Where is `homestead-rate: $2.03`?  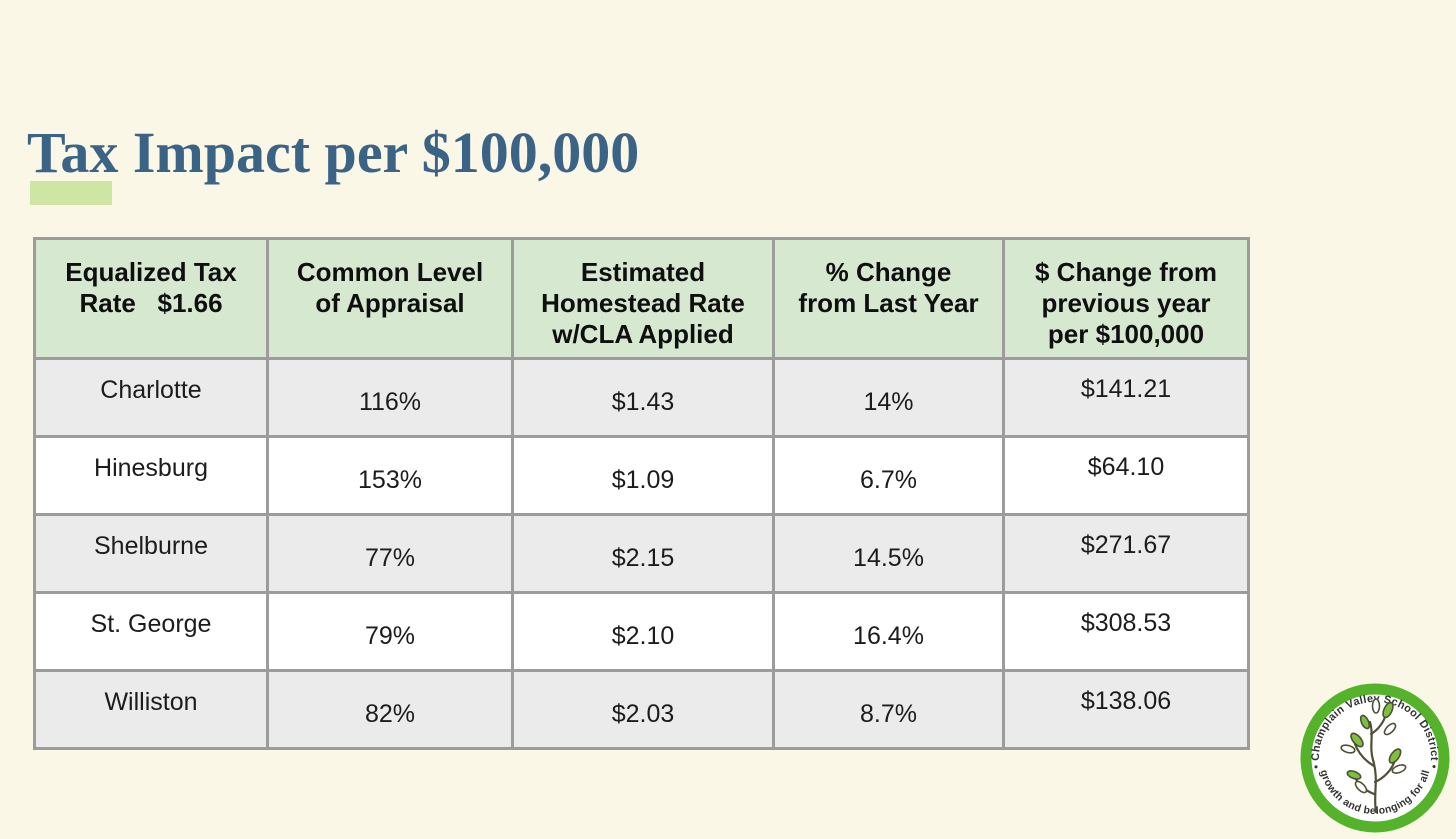 homestead-rate: $2.03 is located at coordinates (643, 709).